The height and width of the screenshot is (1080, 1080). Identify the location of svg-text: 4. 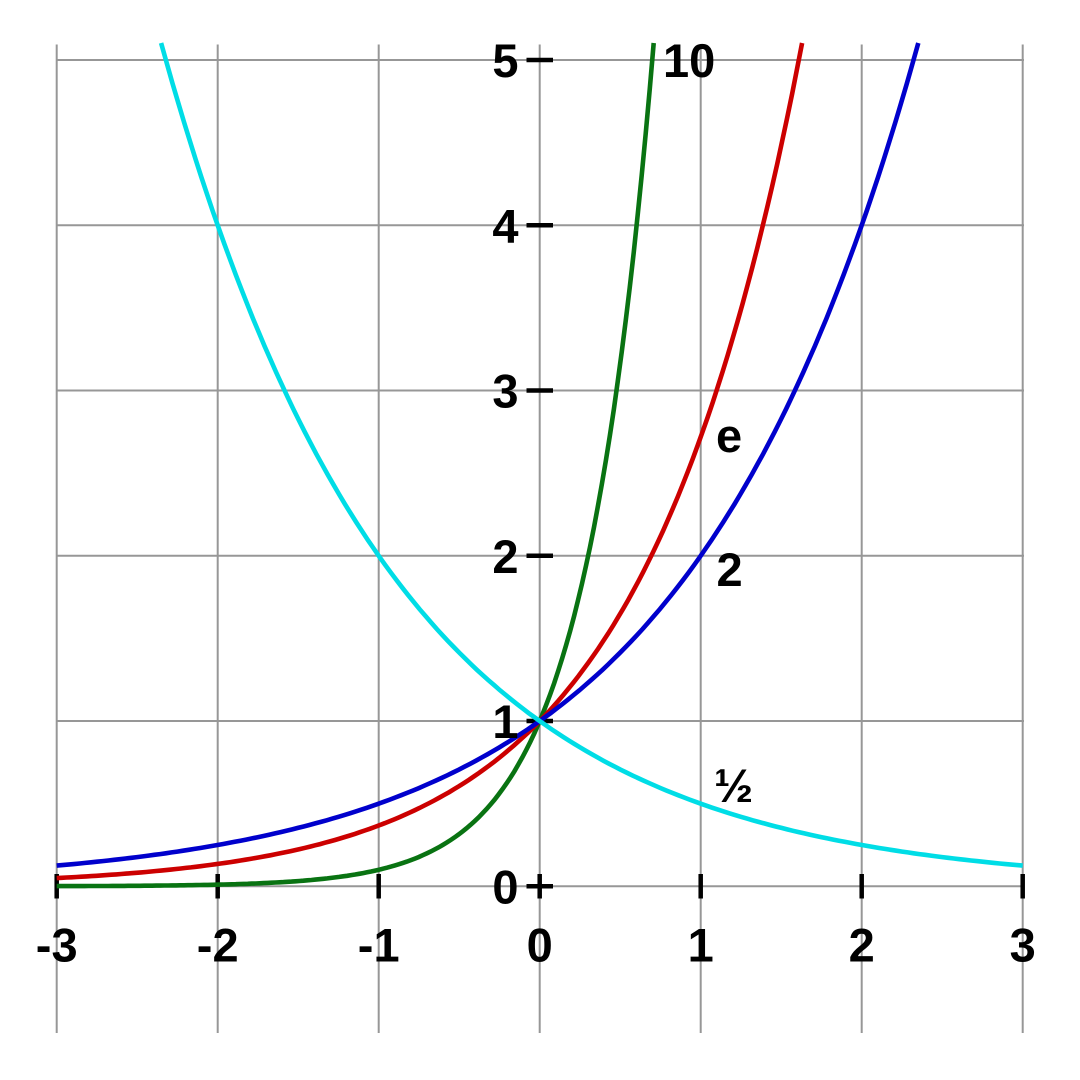
(505, 225).